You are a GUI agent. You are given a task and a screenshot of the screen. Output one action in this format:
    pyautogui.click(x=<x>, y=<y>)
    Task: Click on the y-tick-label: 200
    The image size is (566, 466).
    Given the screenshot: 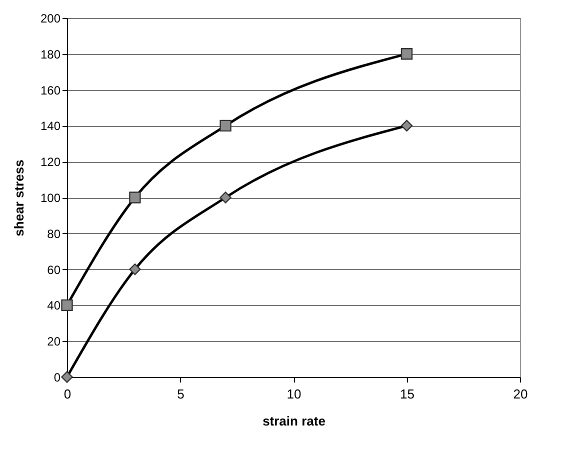 What is the action you would take?
    pyautogui.click(x=50, y=19)
    